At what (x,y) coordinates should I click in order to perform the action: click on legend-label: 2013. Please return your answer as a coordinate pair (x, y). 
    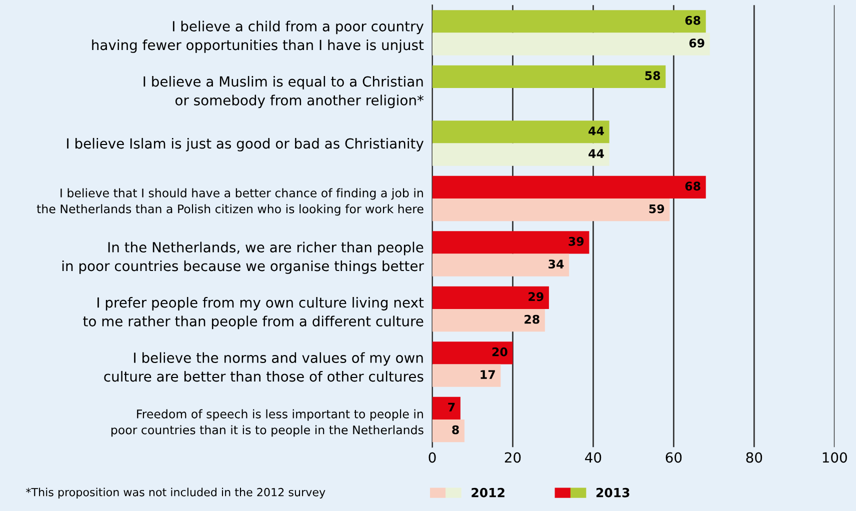
    Looking at the image, I should click on (613, 493).